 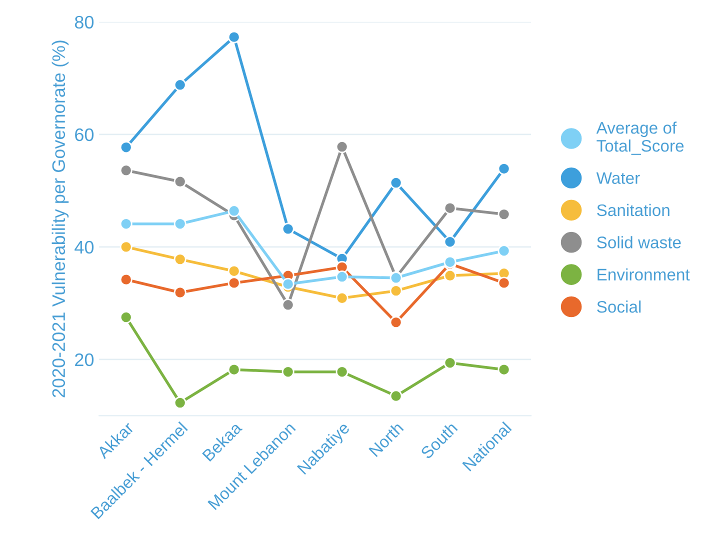 I want to click on legend-label: Sanitation, so click(x=633, y=210).